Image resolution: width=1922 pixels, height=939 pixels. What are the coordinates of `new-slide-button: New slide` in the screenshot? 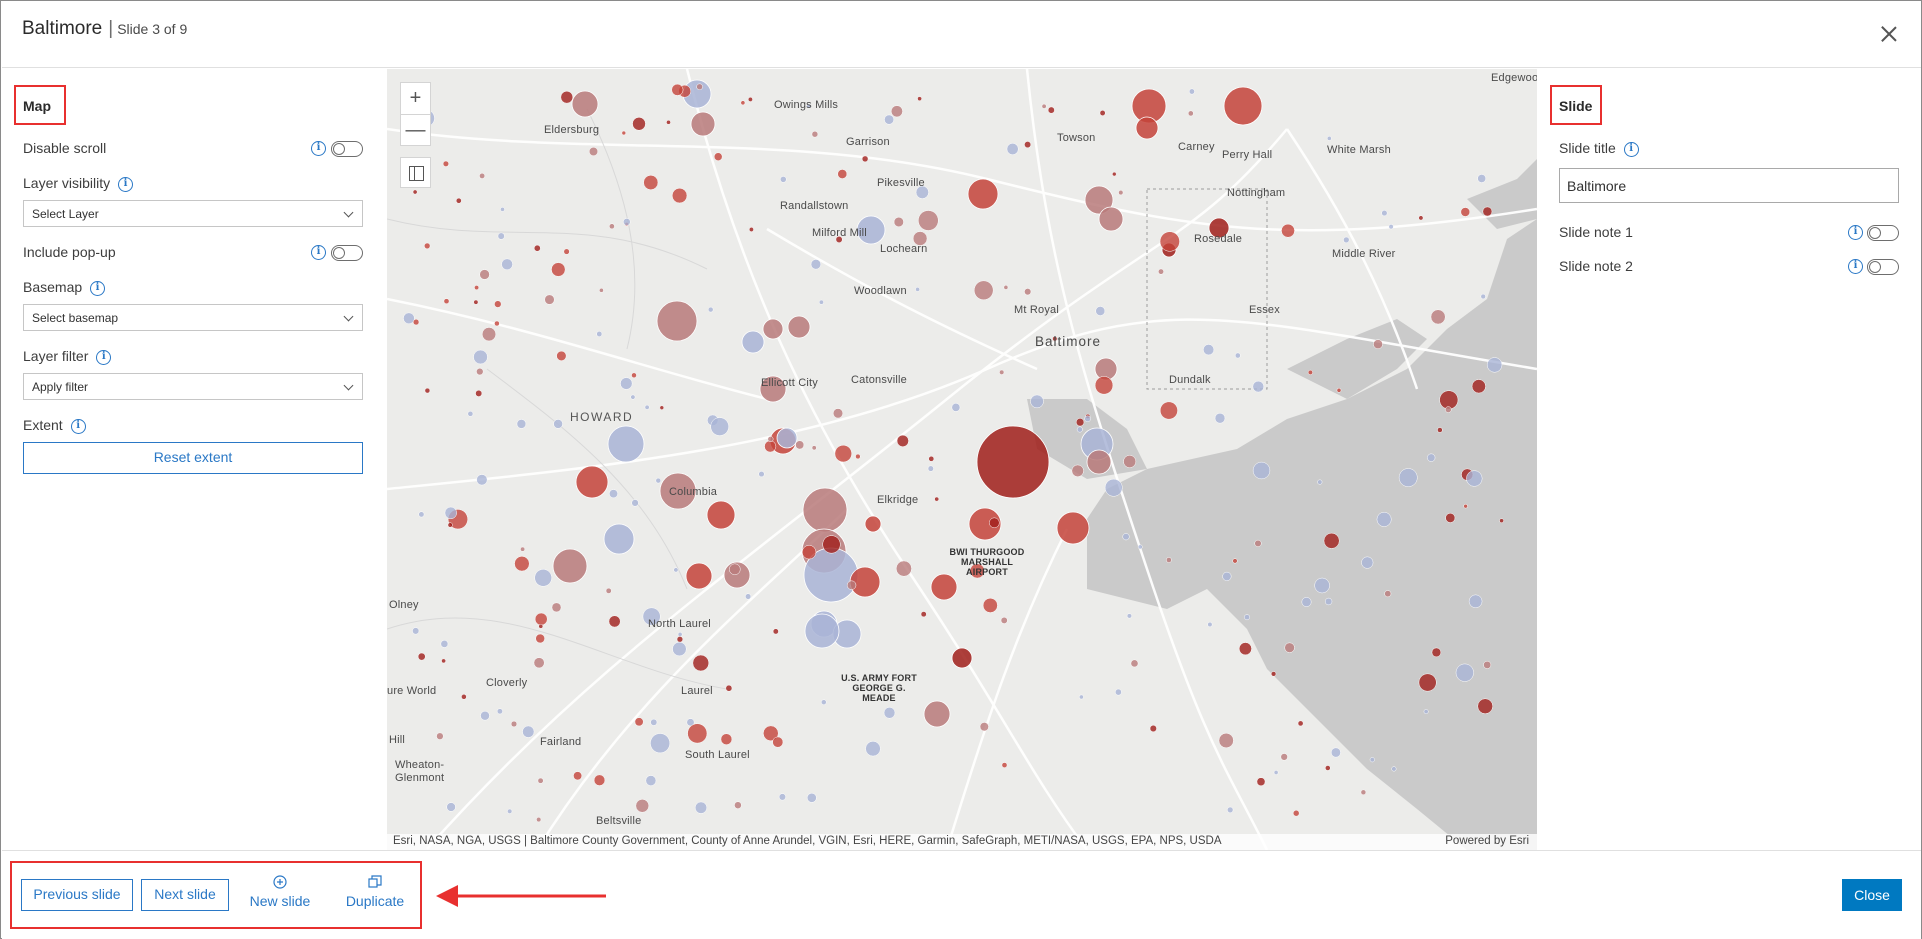 It's located at (280, 892).